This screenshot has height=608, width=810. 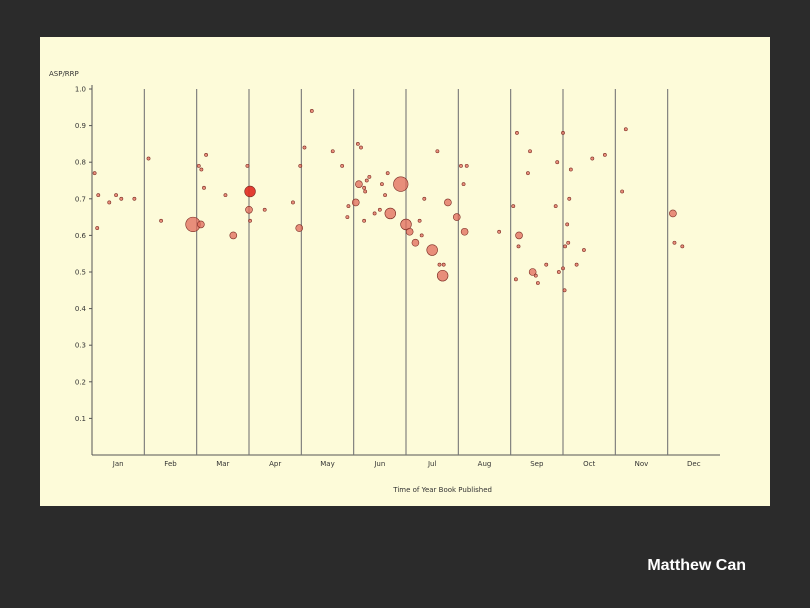 I want to click on author-name: Matthew Can, so click(x=696, y=565).